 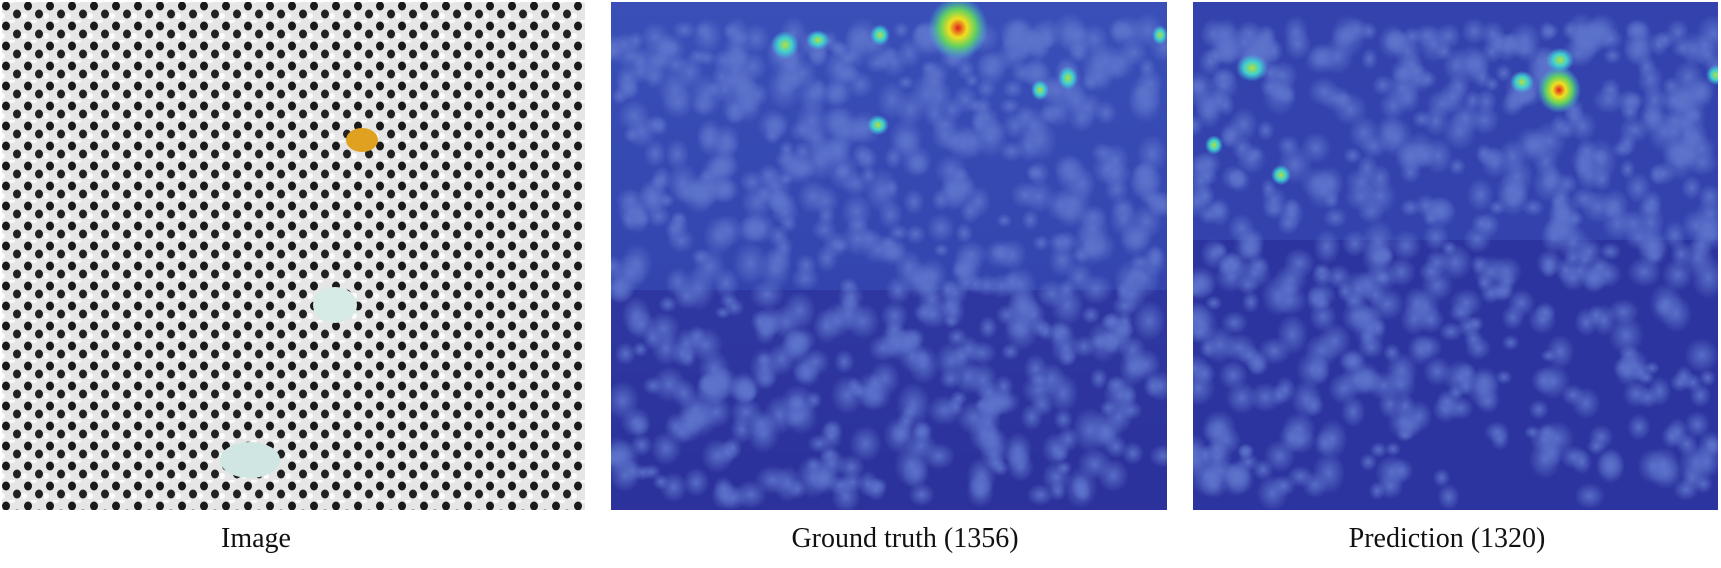 I want to click on caption: Image, so click(x=256, y=538).